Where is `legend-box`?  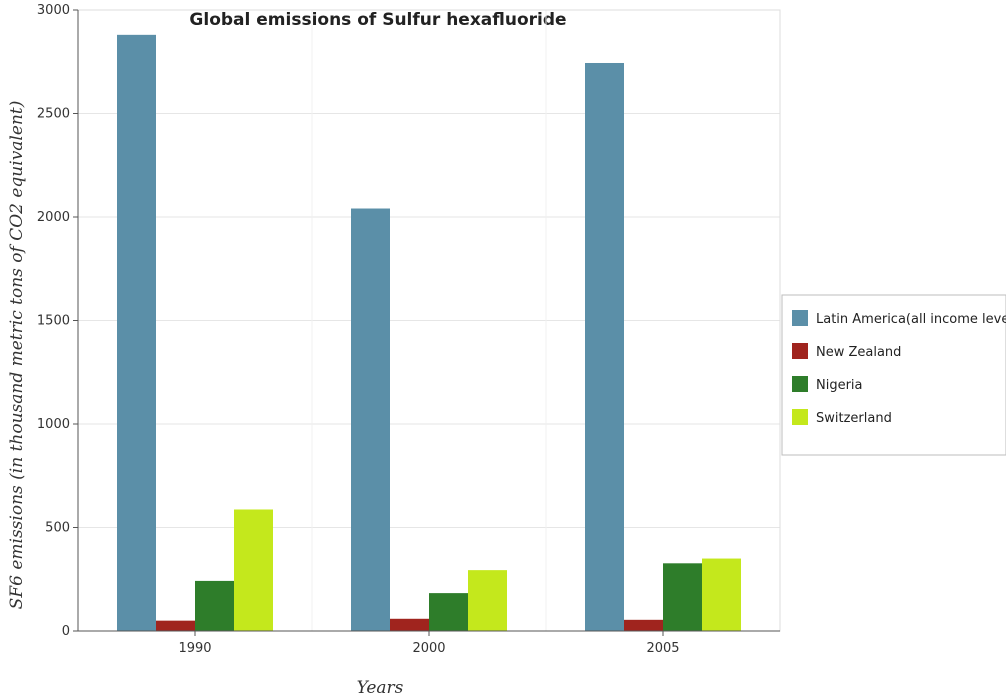
legend-box is located at coordinates (893, 375).